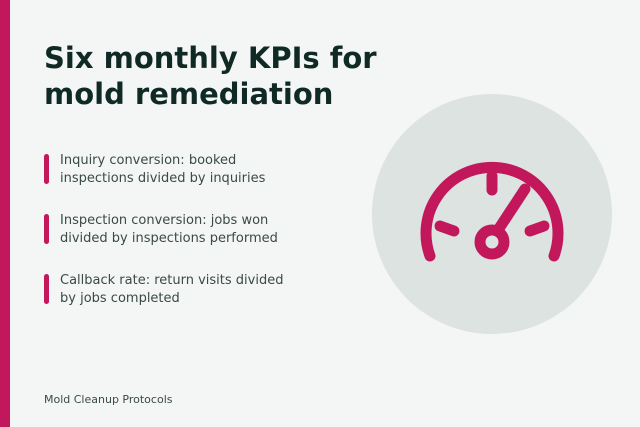  I want to click on footer: Mold Cleanup Protocols, so click(108, 399).